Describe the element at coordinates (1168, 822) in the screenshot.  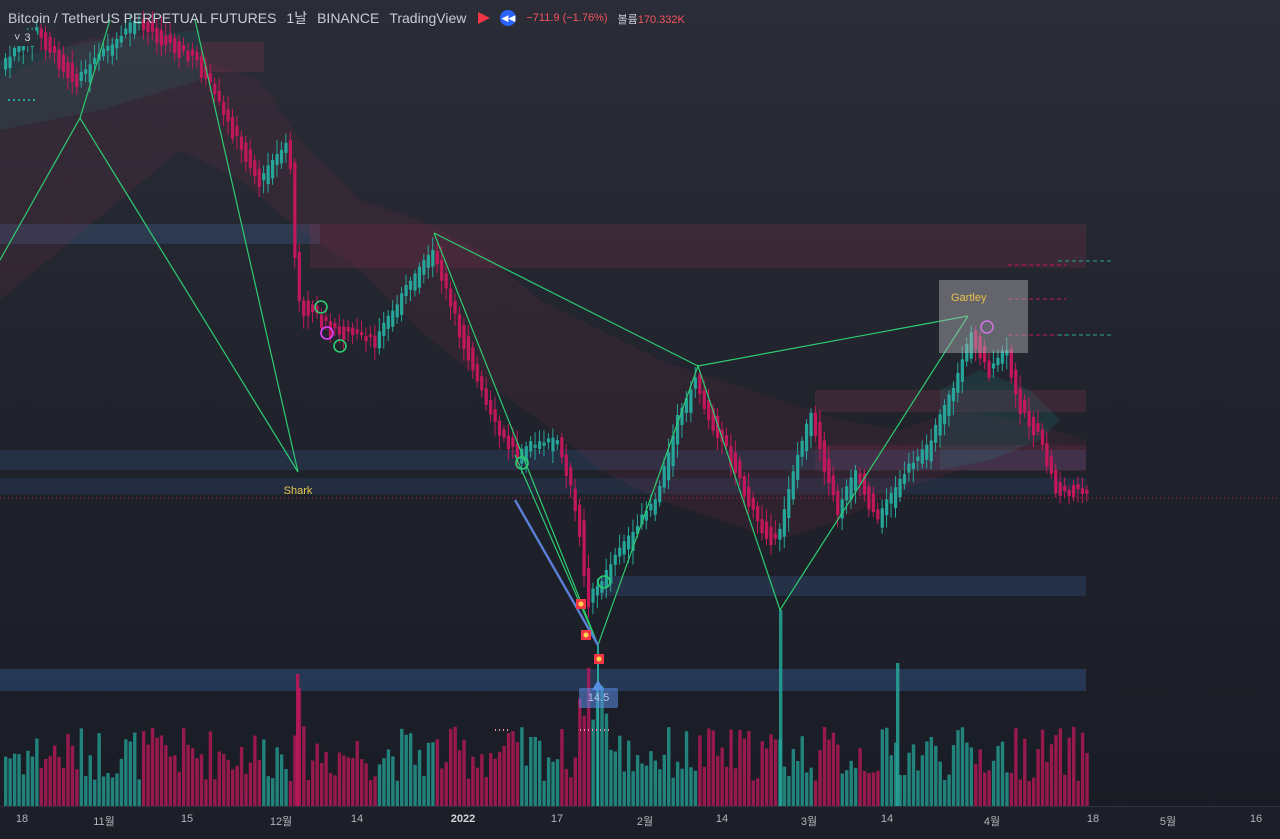
I see `x-tick-label: 5월` at that location.